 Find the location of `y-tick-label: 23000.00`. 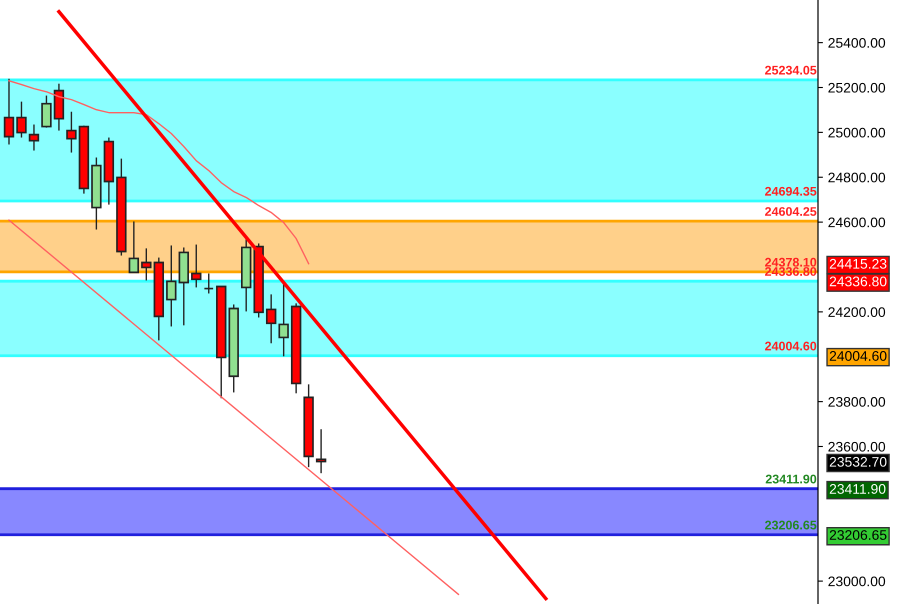

y-tick-label: 23000.00 is located at coordinates (857, 581).